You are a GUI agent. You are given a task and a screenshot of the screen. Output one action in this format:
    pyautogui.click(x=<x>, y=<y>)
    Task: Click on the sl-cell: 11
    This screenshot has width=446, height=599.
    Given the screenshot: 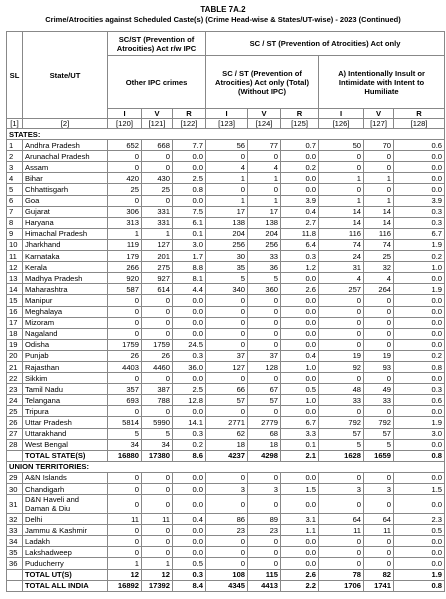 What is the action you would take?
    pyautogui.click(x=14, y=256)
    